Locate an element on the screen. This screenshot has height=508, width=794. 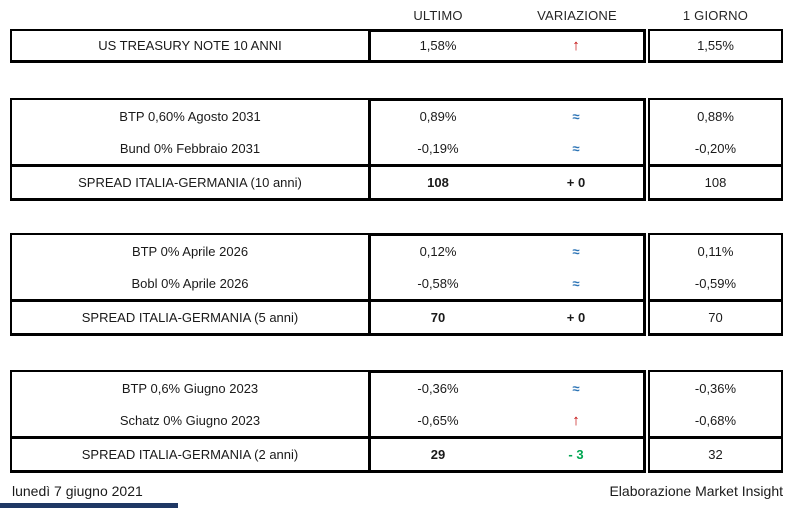
treasury-band: US TREASURY NOTE 10 ANNI 1,58% ↑ 1,55% is located at coordinates (396, 46).